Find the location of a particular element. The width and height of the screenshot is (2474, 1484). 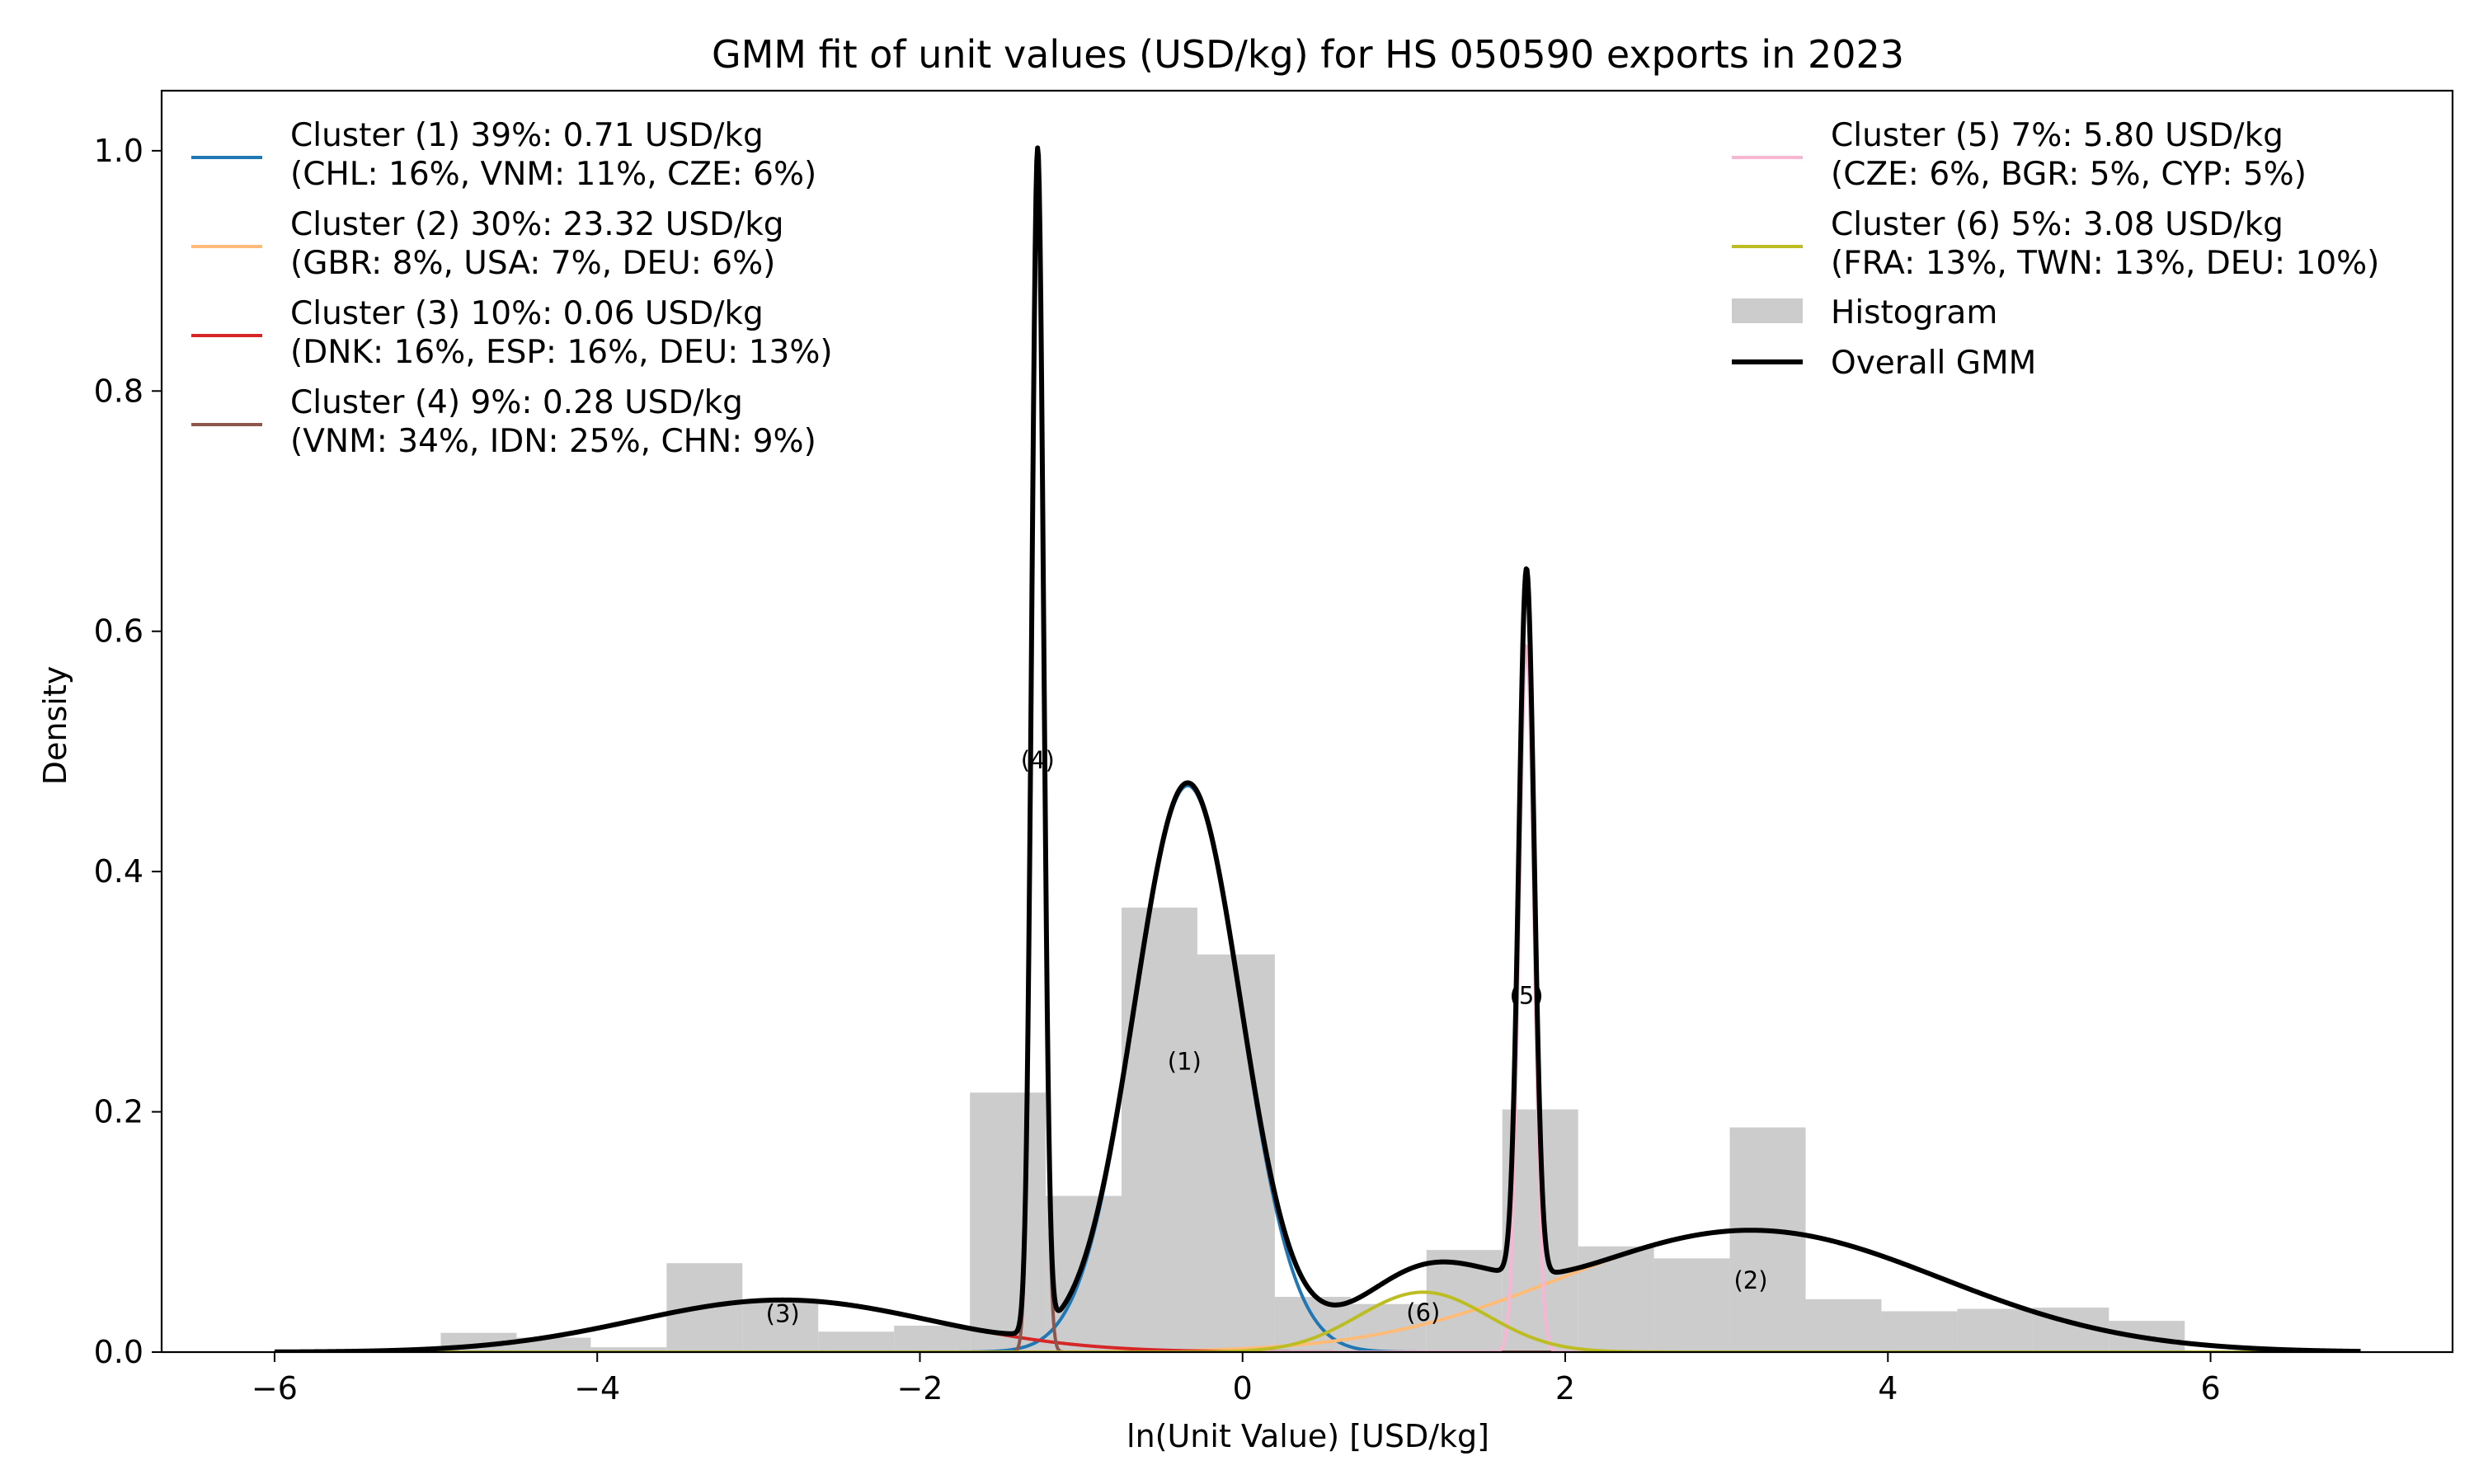

x-tick-label: 6 is located at coordinates (2210, 1388).